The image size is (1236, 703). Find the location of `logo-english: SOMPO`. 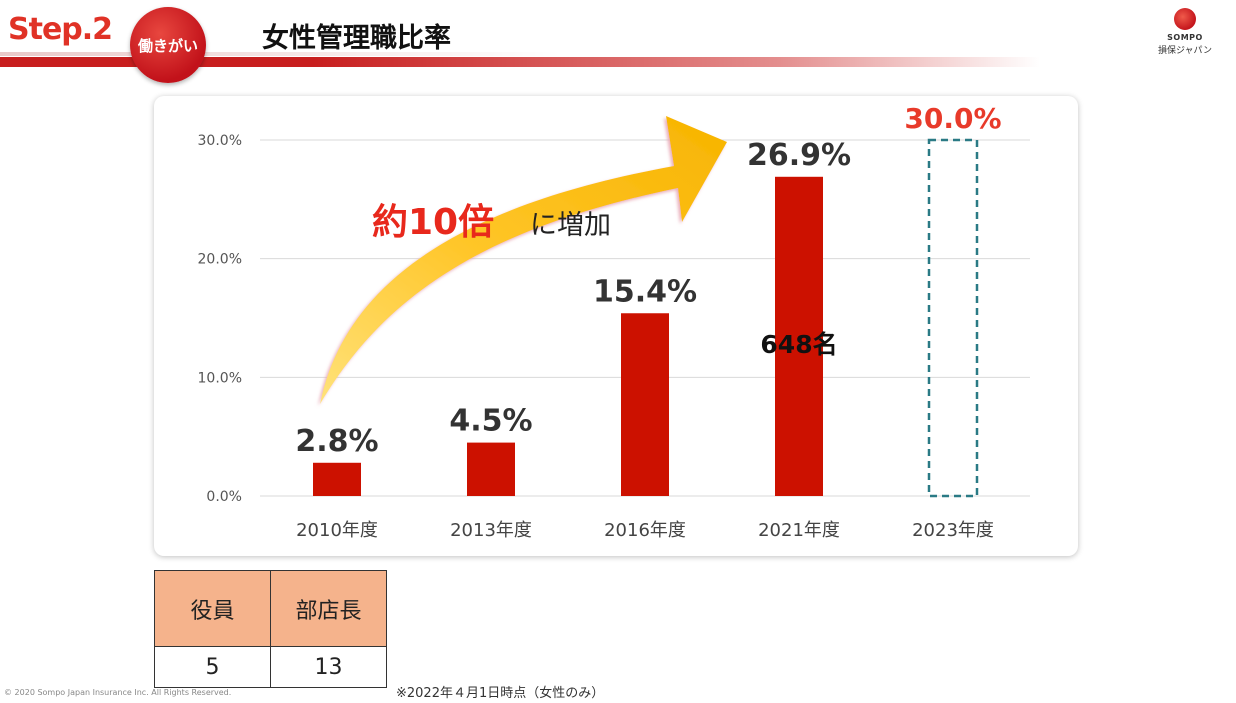

logo-english: SOMPO is located at coordinates (1185, 37).